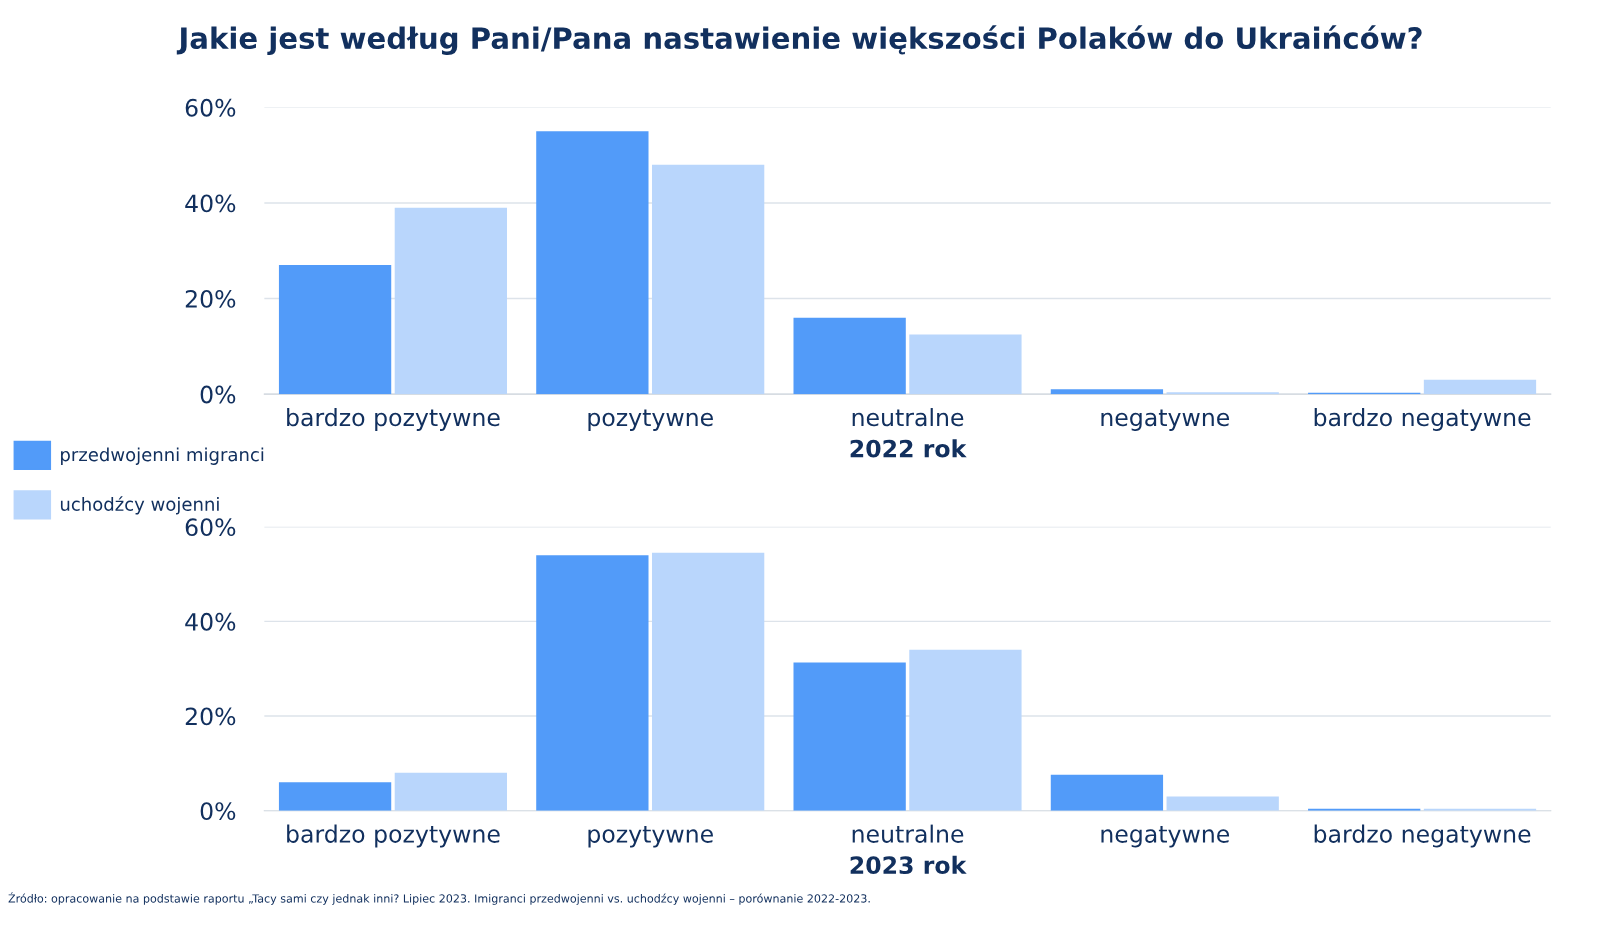 This screenshot has width=1602, height=934. I want to click on legend-label: przedwojenni migranci, so click(162, 456).